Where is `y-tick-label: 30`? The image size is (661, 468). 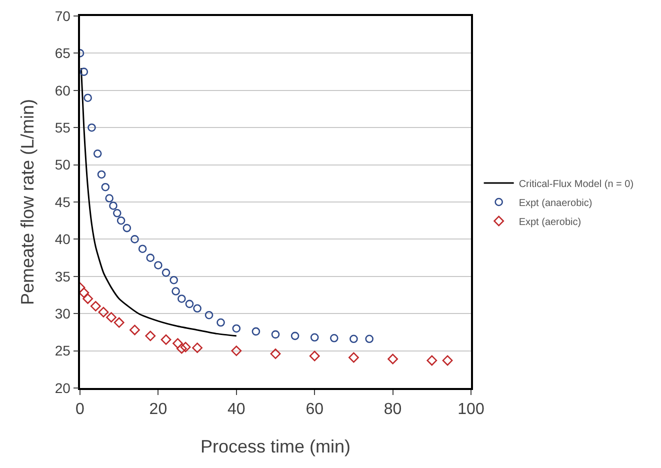 y-tick-label: 30 is located at coordinates (62, 314).